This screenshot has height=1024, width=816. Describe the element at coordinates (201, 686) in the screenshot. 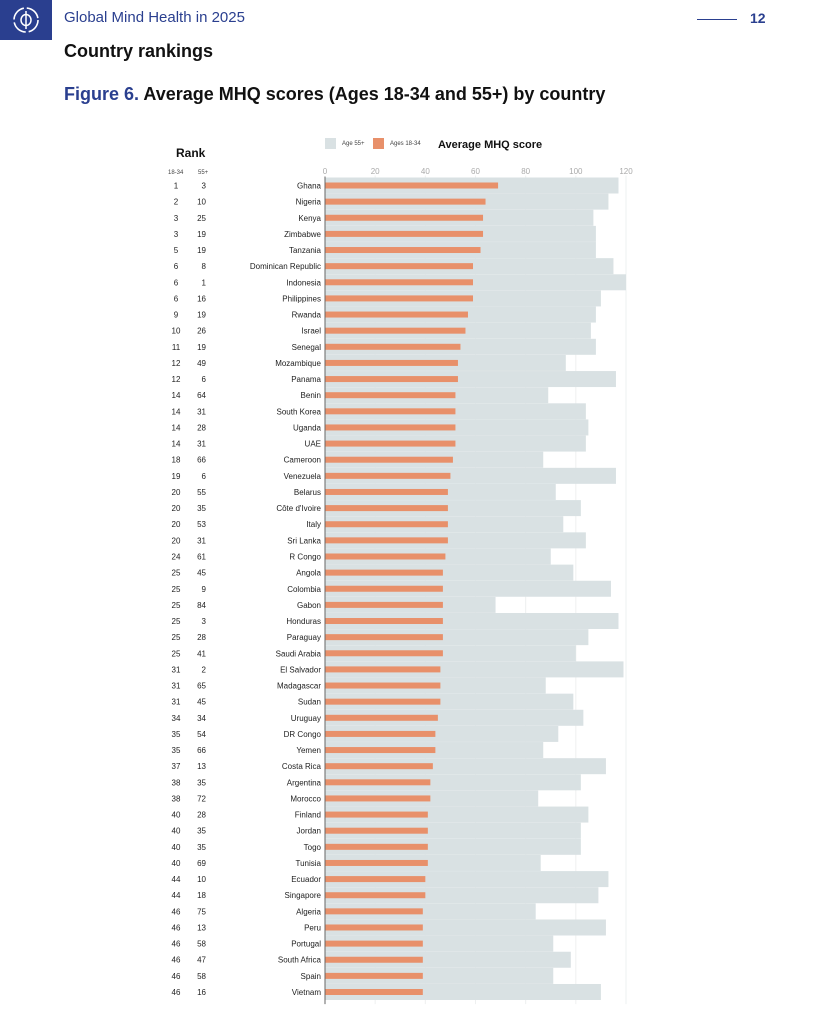

I see `rank-55-plus: 65` at that location.